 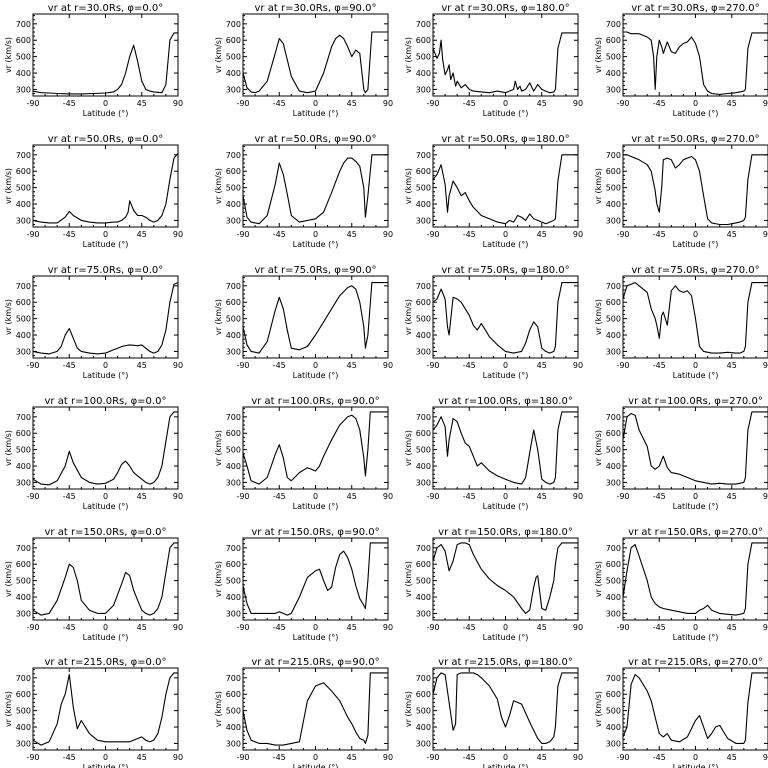 I want to click on panel-title: vr at r=150.0Rs, φ=90.0°, so click(x=315, y=532).